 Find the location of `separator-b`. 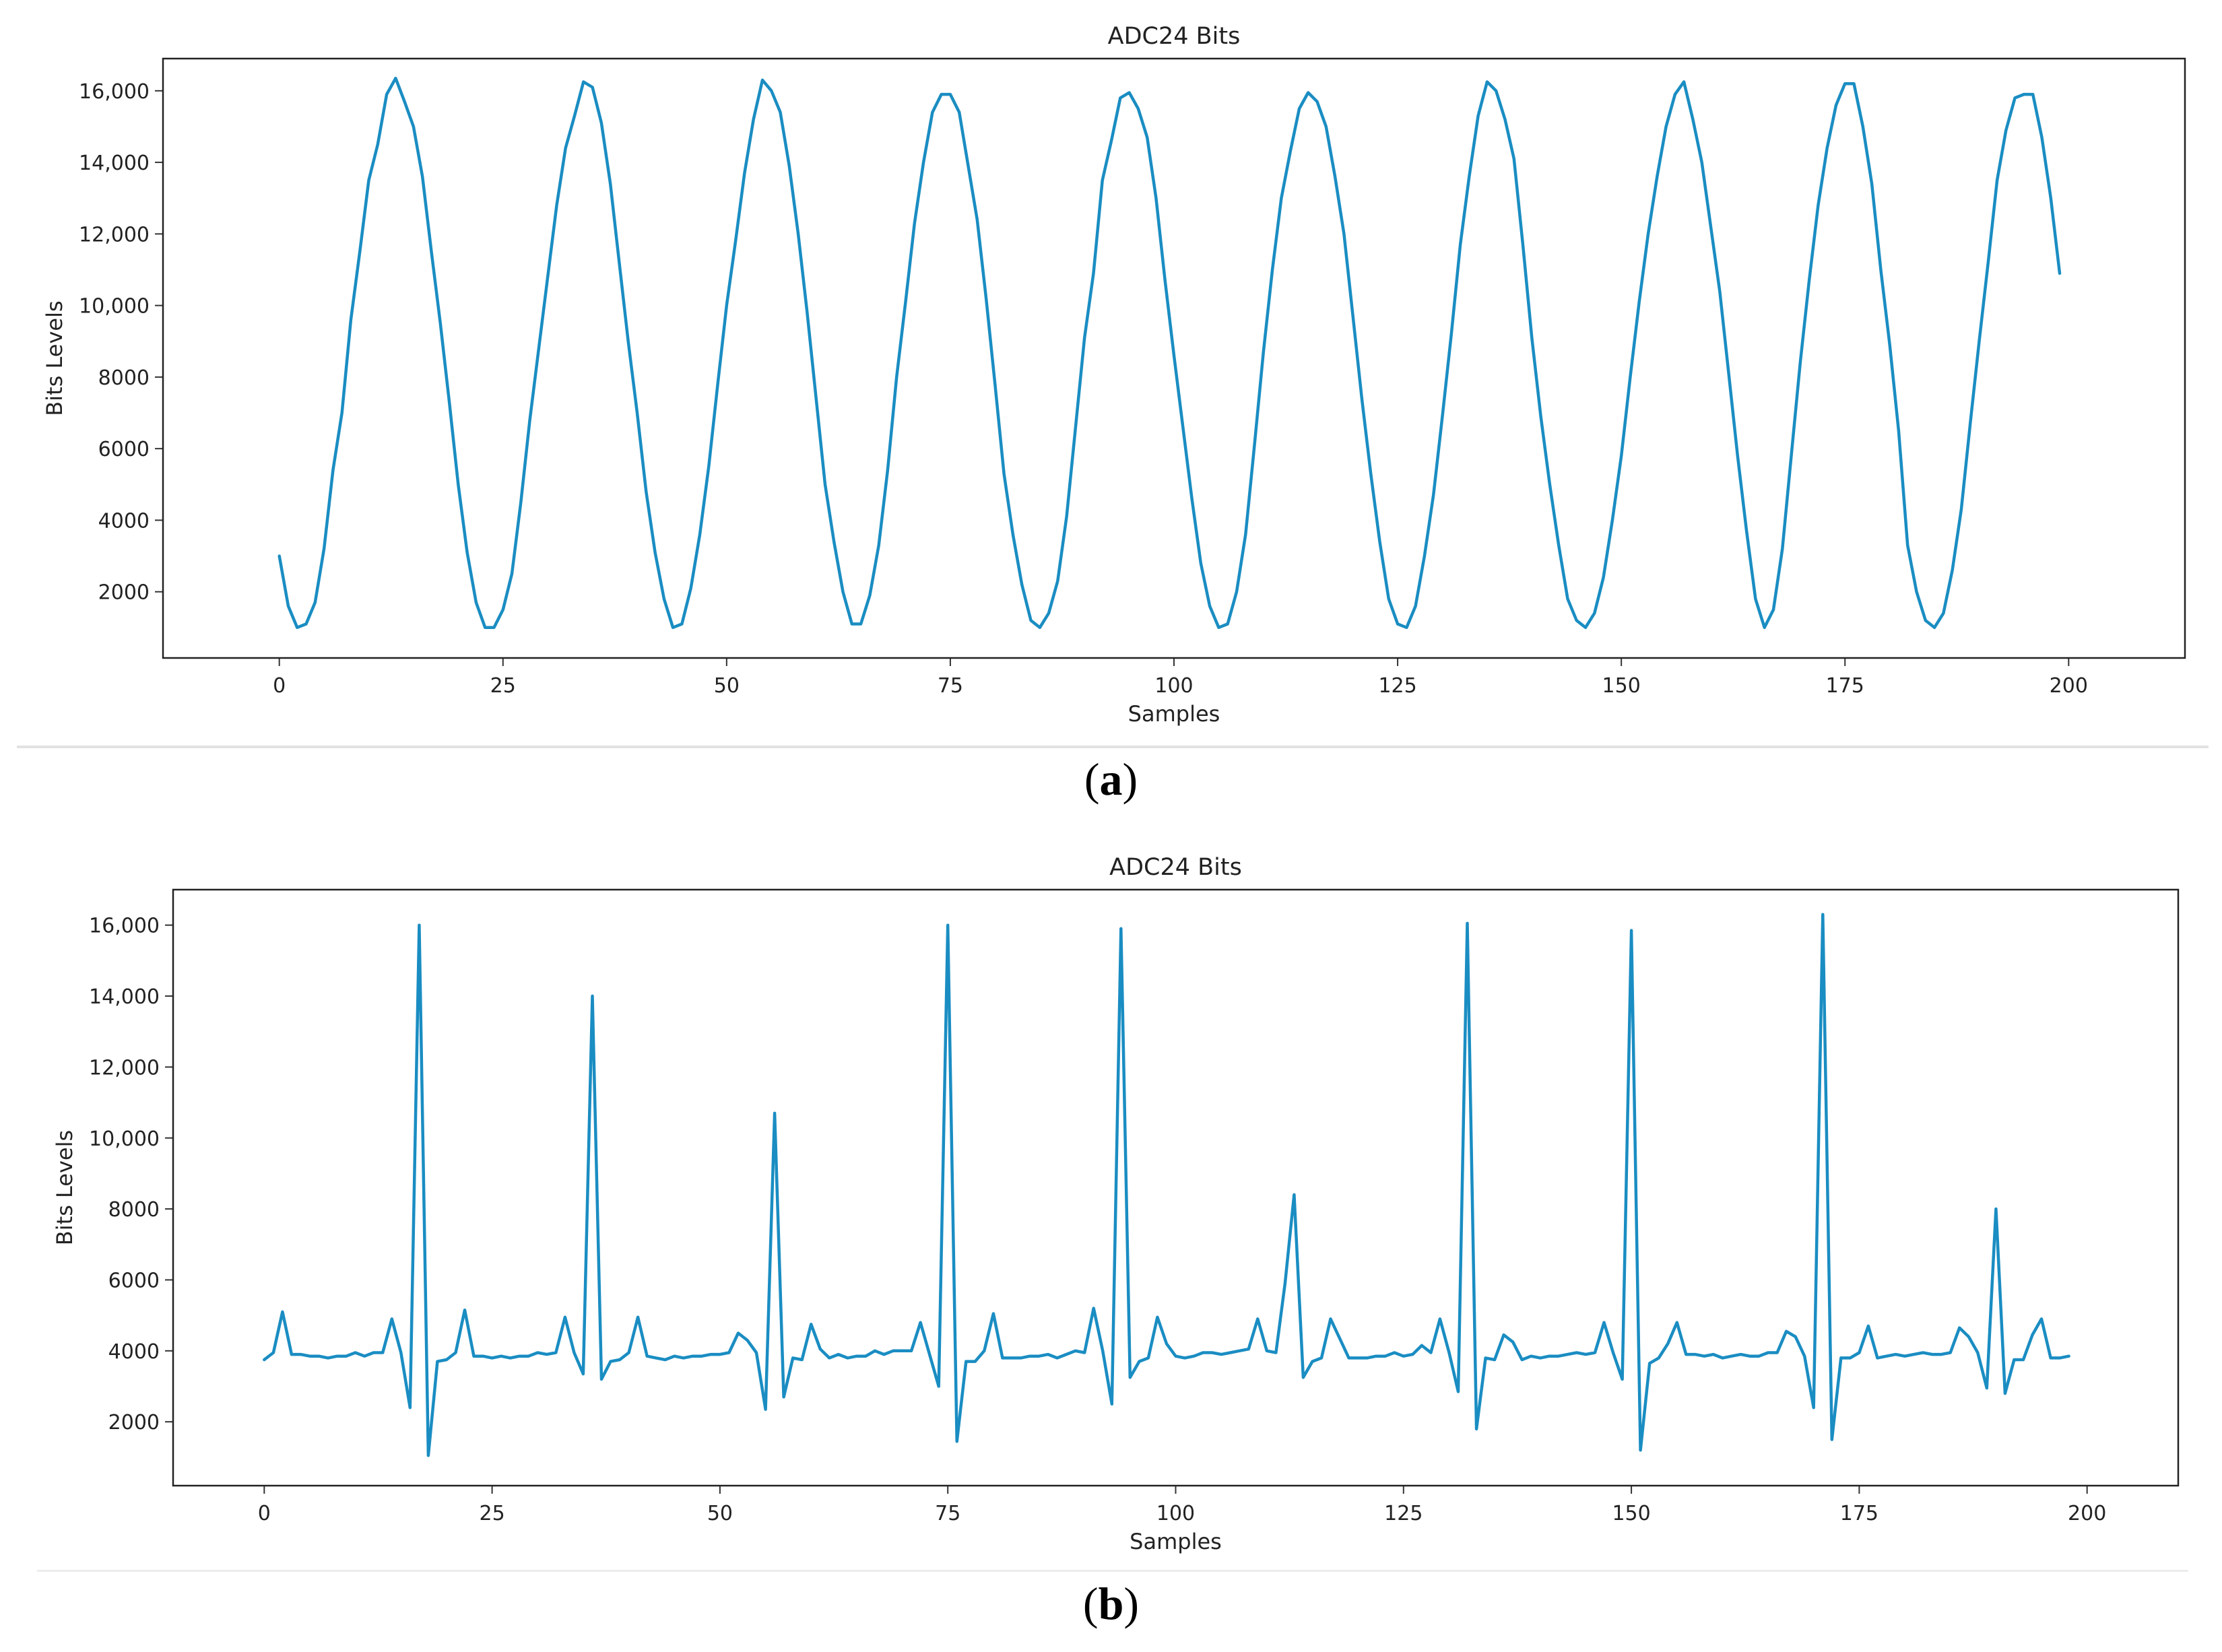

separator-b is located at coordinates (1112, 1571).